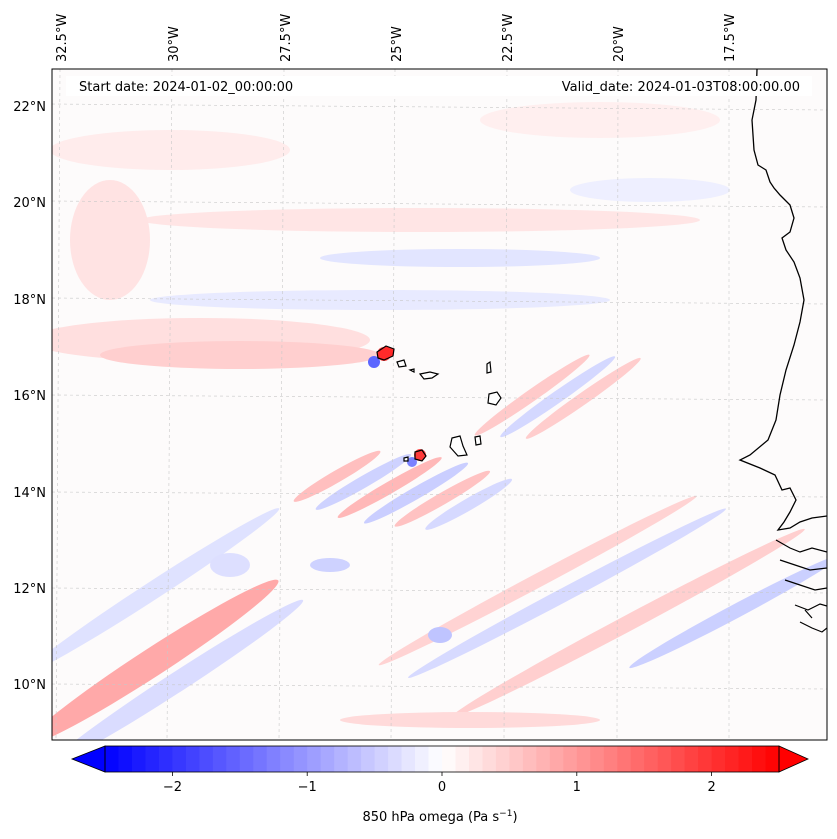 Image resolution: width=837 pixels, height=839 pixels. What do you see at coordinates (397, 44) in the screenshot?
I see `lon-label: 25°W` at bounding box center [397, 44].